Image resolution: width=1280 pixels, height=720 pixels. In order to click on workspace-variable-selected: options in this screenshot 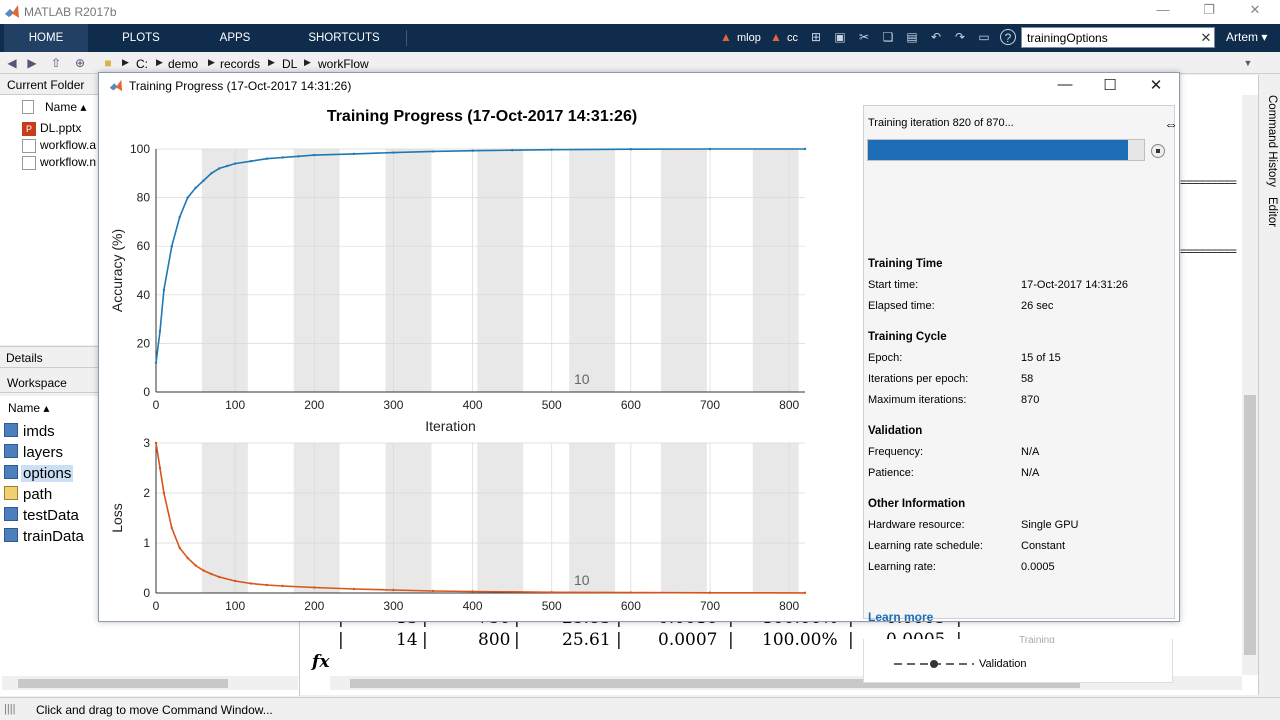, I will do `click(39, 475)`.